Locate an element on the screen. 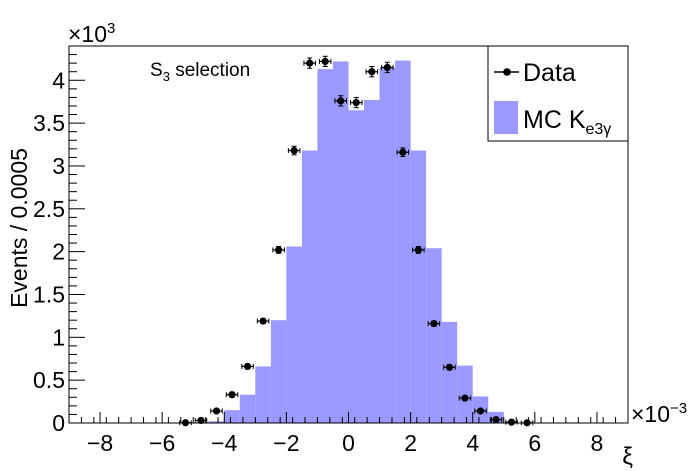  x-tick-label: 4 is located at coordinates (472, 443).